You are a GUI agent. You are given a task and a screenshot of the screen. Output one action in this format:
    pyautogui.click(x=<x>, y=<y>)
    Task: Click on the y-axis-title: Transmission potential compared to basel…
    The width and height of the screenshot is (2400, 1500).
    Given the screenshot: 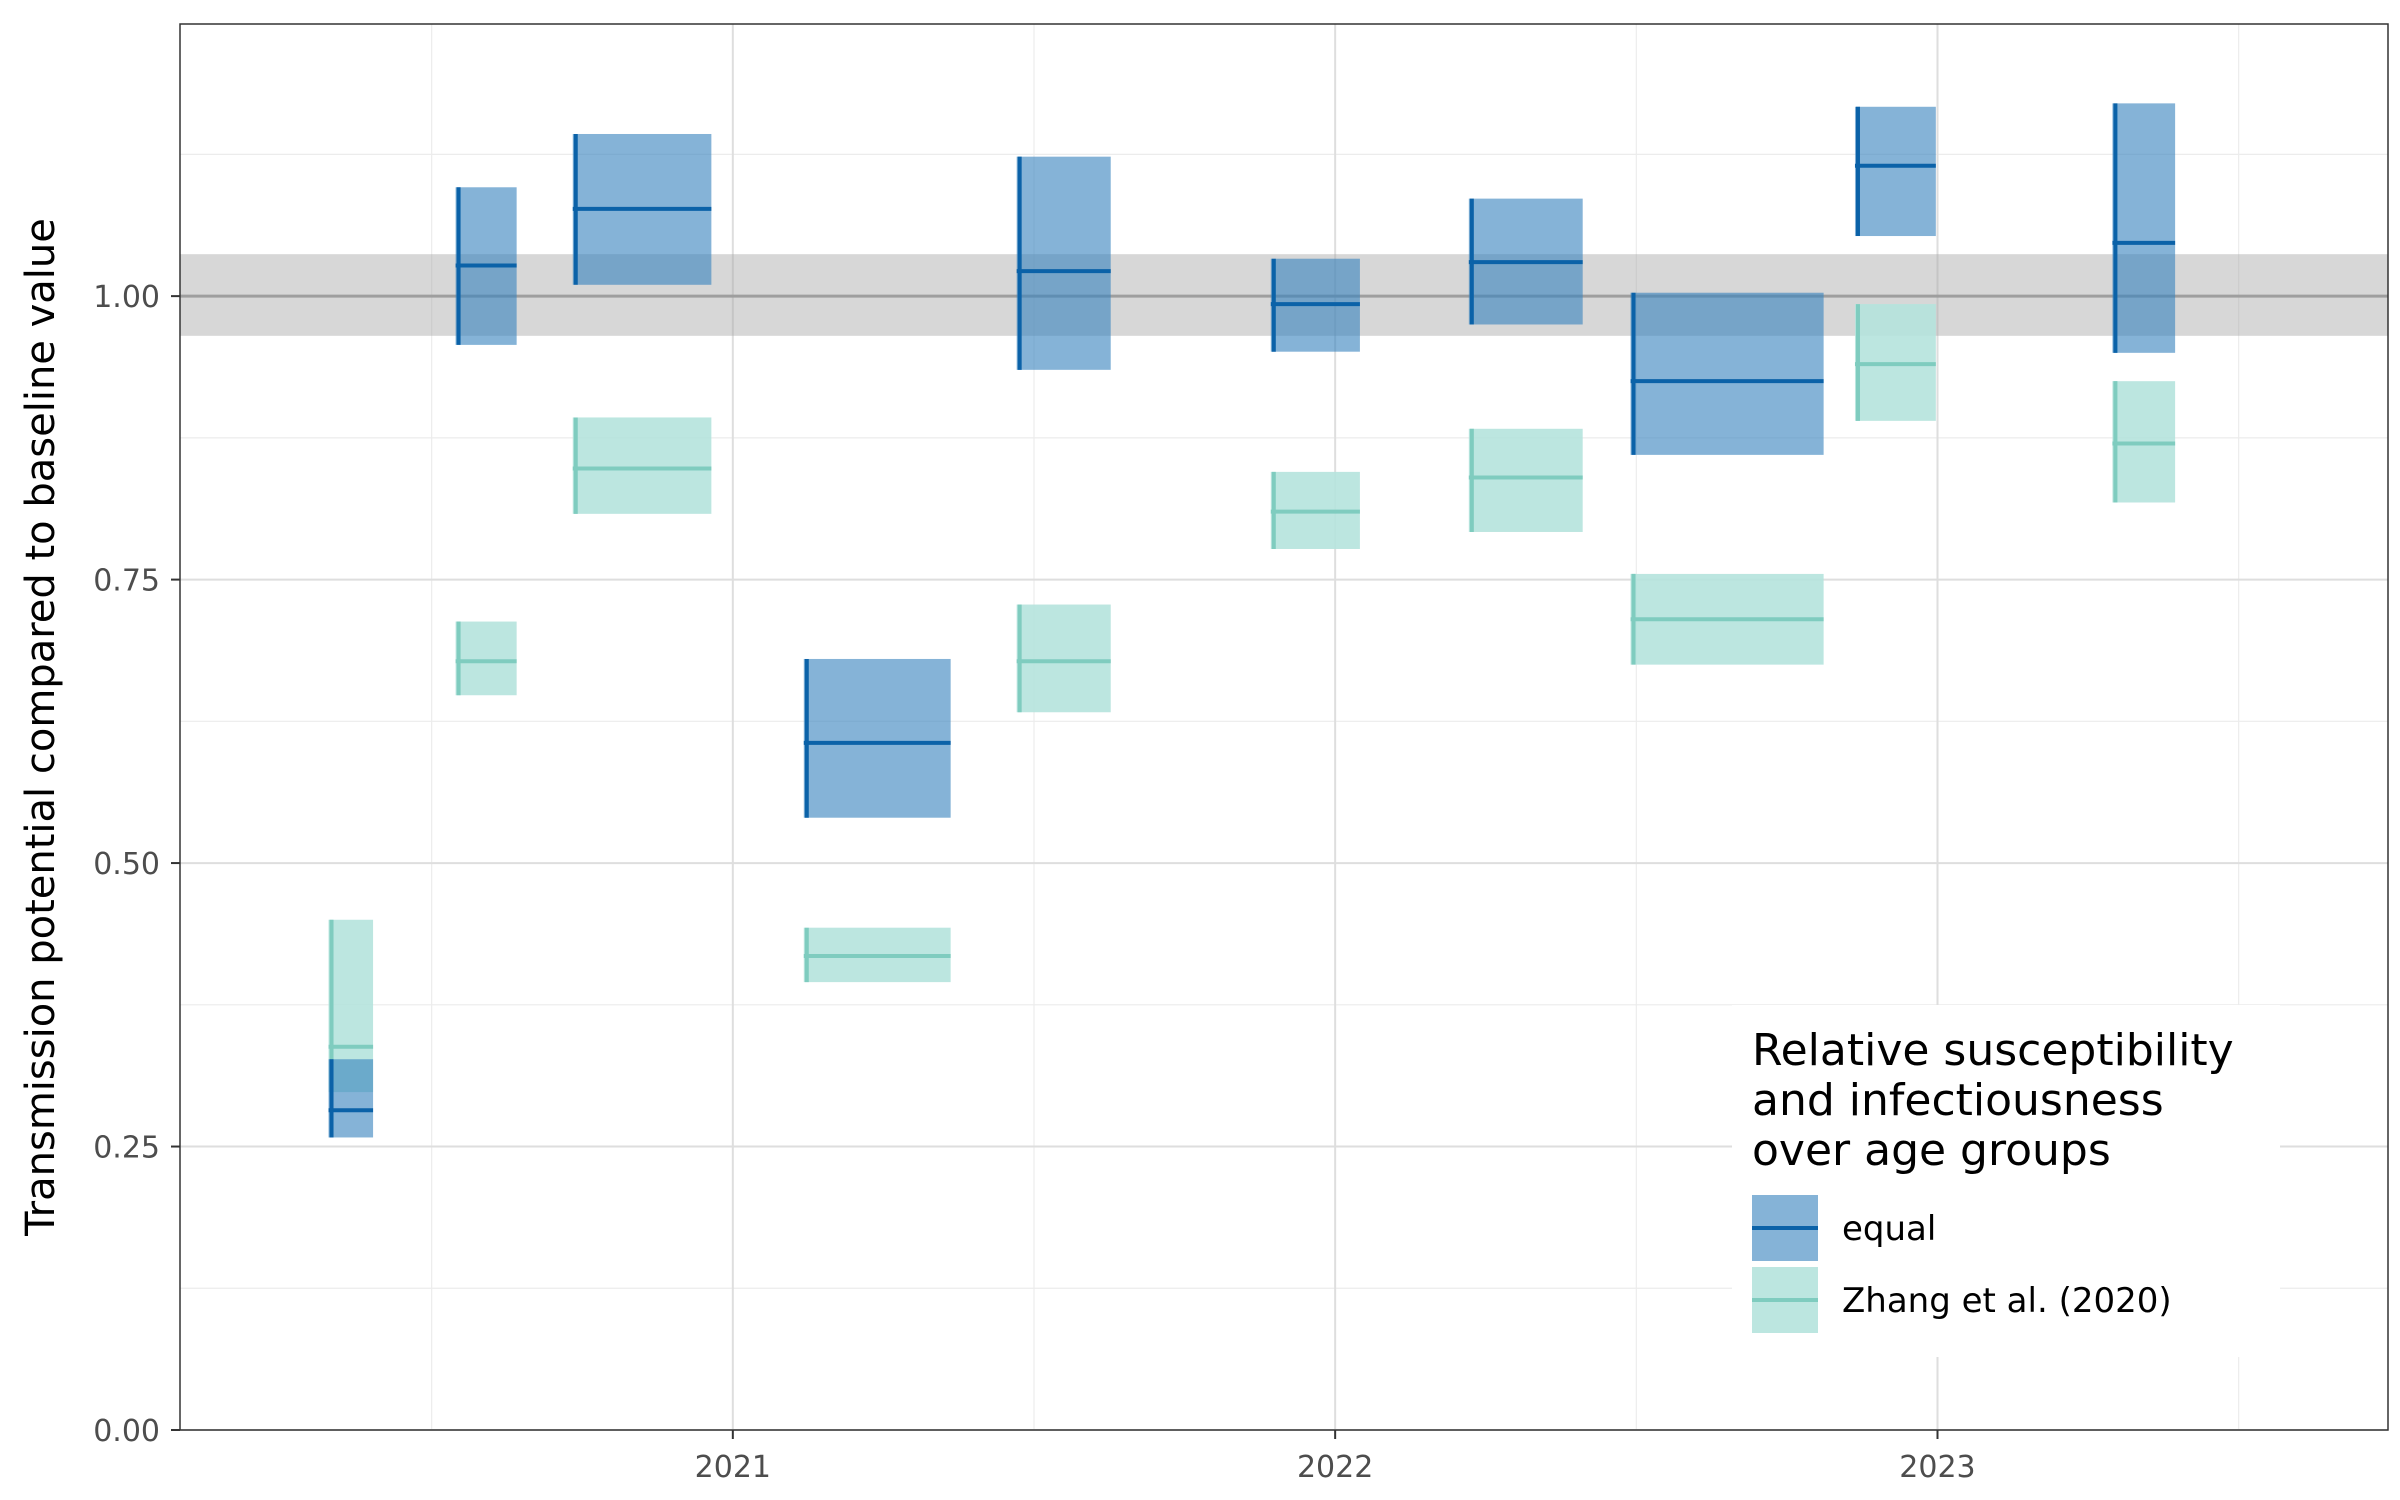 What is the action you would take?
    pyautogui.click(x=41, y=727)
    